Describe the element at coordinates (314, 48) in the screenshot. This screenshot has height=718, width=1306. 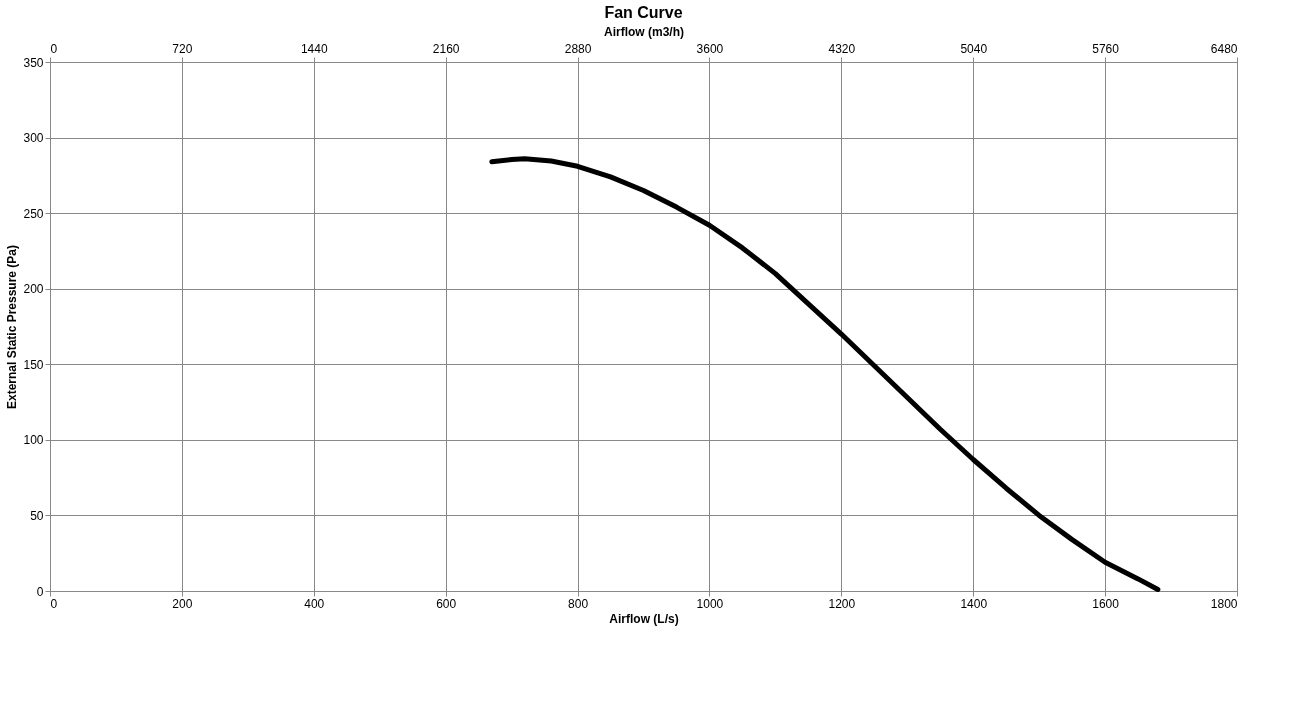
I see `x2-tick-label: 1440` at that location.